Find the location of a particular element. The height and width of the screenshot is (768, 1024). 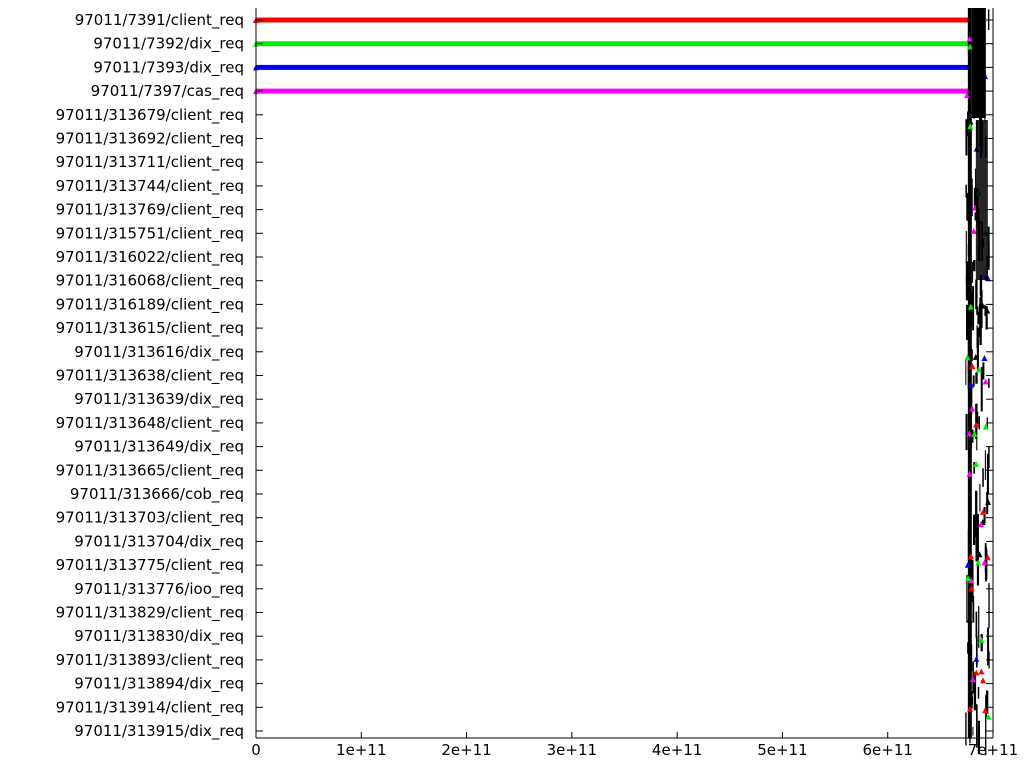

y-tick-label: 97011/316068/client_req is located at coordinates (150, 281).